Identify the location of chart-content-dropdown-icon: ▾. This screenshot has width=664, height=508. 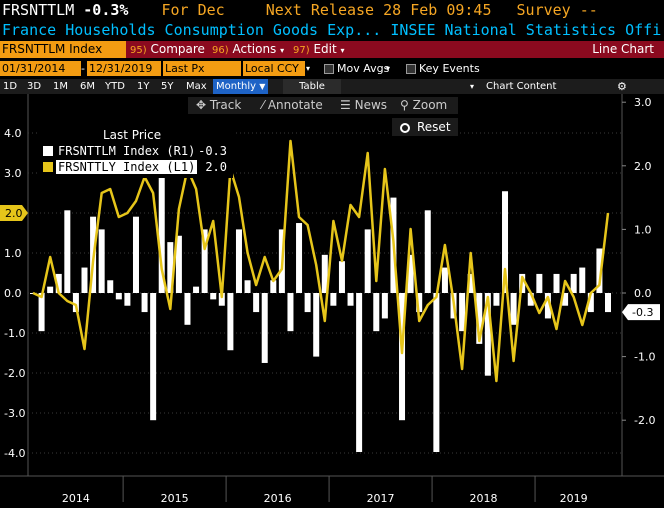
(472, 86).